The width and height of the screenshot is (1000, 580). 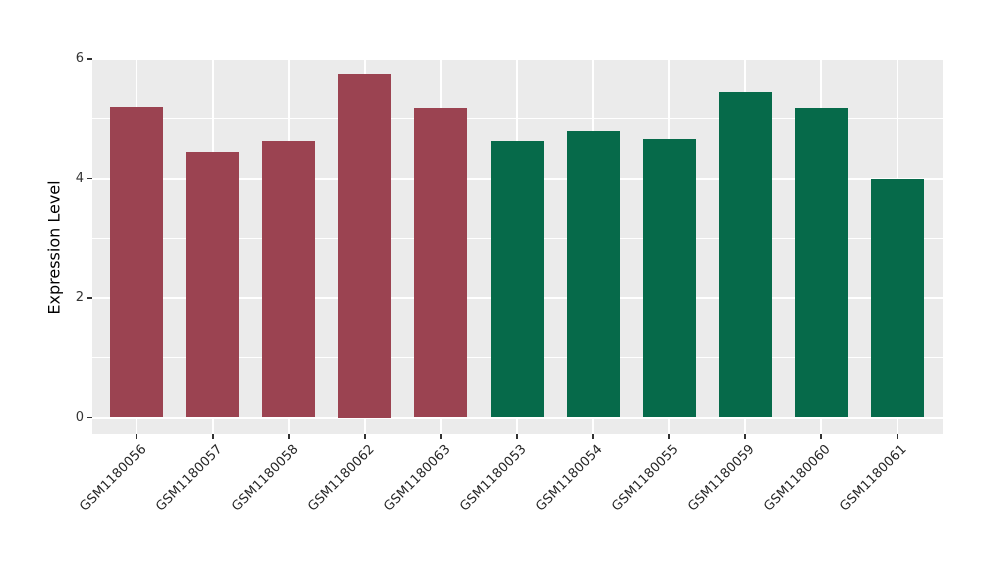 What do you see at coordinates (79, 178) in the screenshot?
I see `y-axis-tick-label: 4` at bounding box center [79, 178].